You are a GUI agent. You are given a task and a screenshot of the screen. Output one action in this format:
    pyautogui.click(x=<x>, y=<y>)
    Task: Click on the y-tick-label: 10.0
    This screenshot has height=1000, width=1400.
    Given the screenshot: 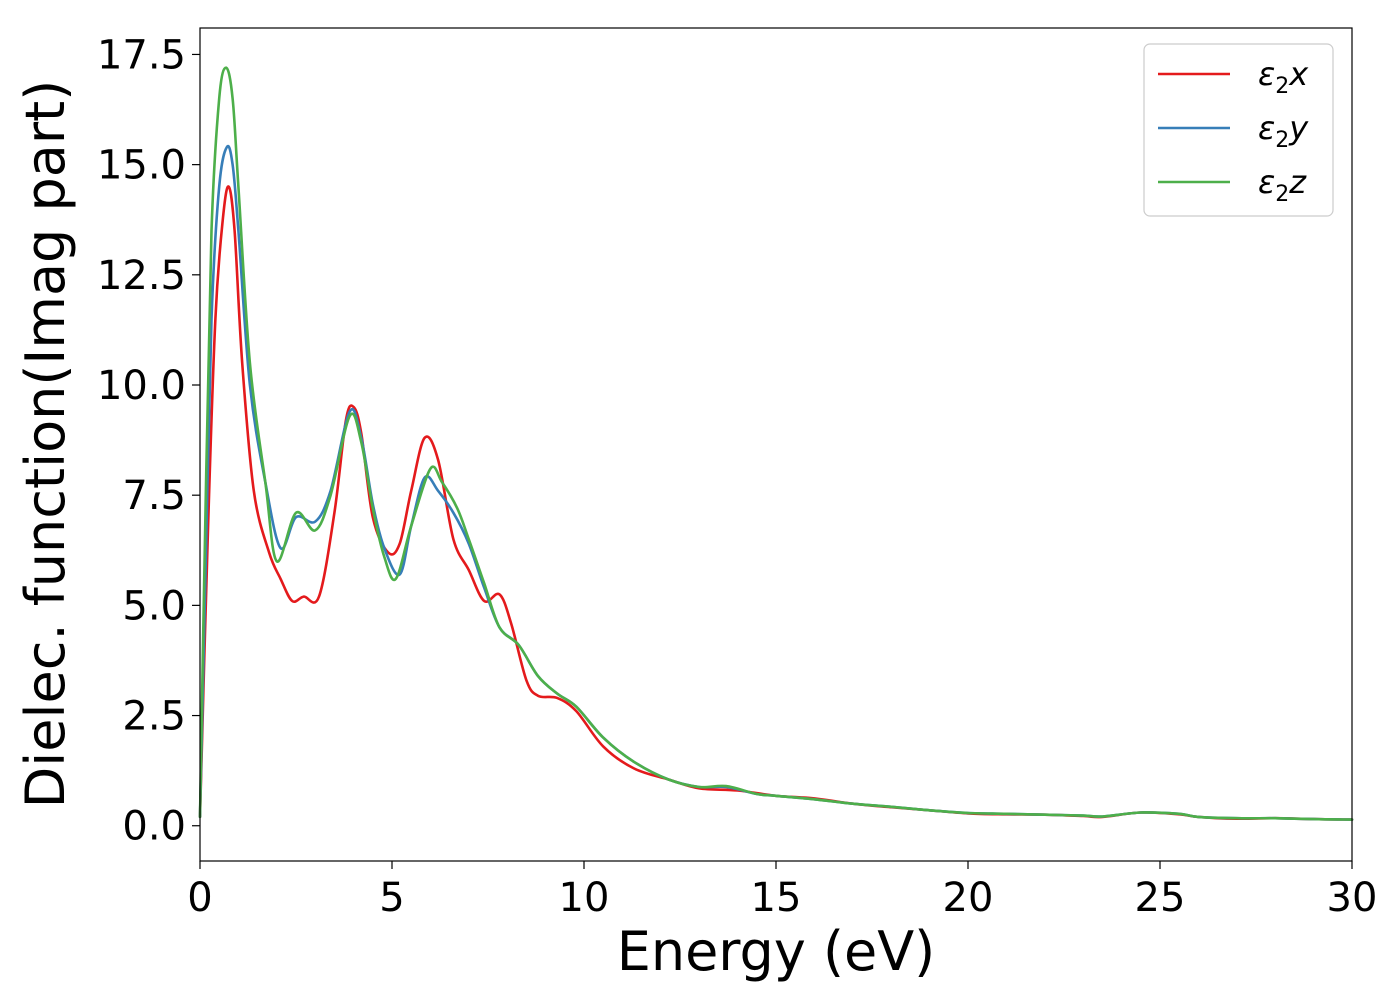 What is the action you would take?
    pyautogui.click(x=141, y=386)
    